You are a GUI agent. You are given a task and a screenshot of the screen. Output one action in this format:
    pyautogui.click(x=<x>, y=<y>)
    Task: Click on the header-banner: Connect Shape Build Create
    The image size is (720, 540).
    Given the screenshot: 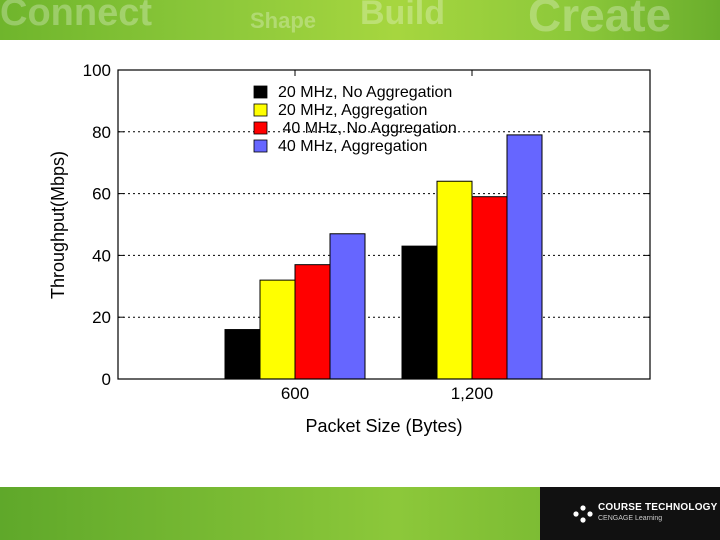 What is the action you would take?
    pyautogui.click(x=360, y=20)
    